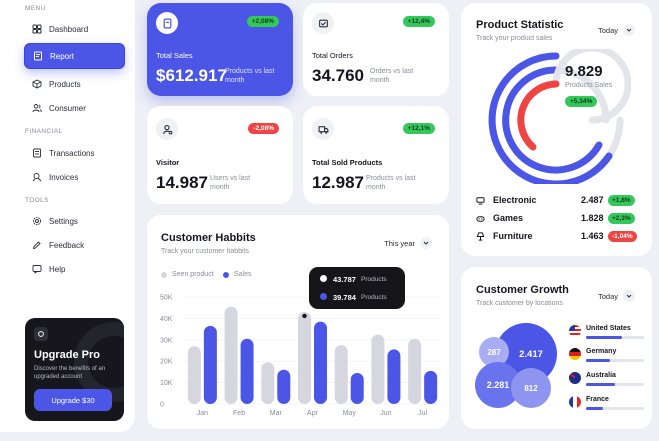 The image size is (659, 441). Describe the element at coordinates (338, 182) in the screenshot. I see `stat-value: 12.987` at that location.